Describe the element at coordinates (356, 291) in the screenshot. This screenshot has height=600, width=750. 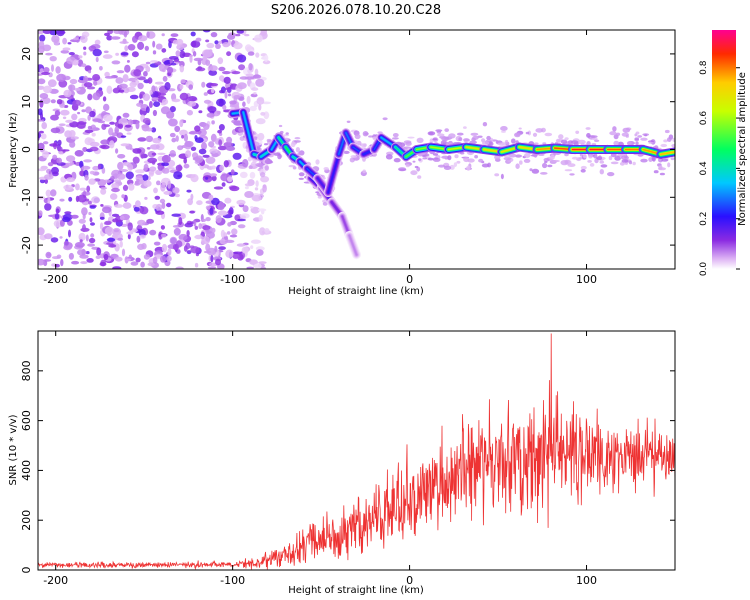
I see `spectrogram-xlabel: Height of straight line (km)` at that location.